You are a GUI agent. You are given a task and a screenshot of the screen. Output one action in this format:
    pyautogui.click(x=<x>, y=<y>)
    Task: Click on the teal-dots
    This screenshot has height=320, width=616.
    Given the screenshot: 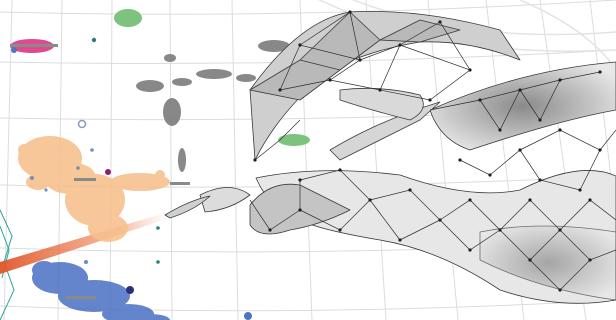 What is the action you would take?
    pyautogui.click(x=125, y=150)
    